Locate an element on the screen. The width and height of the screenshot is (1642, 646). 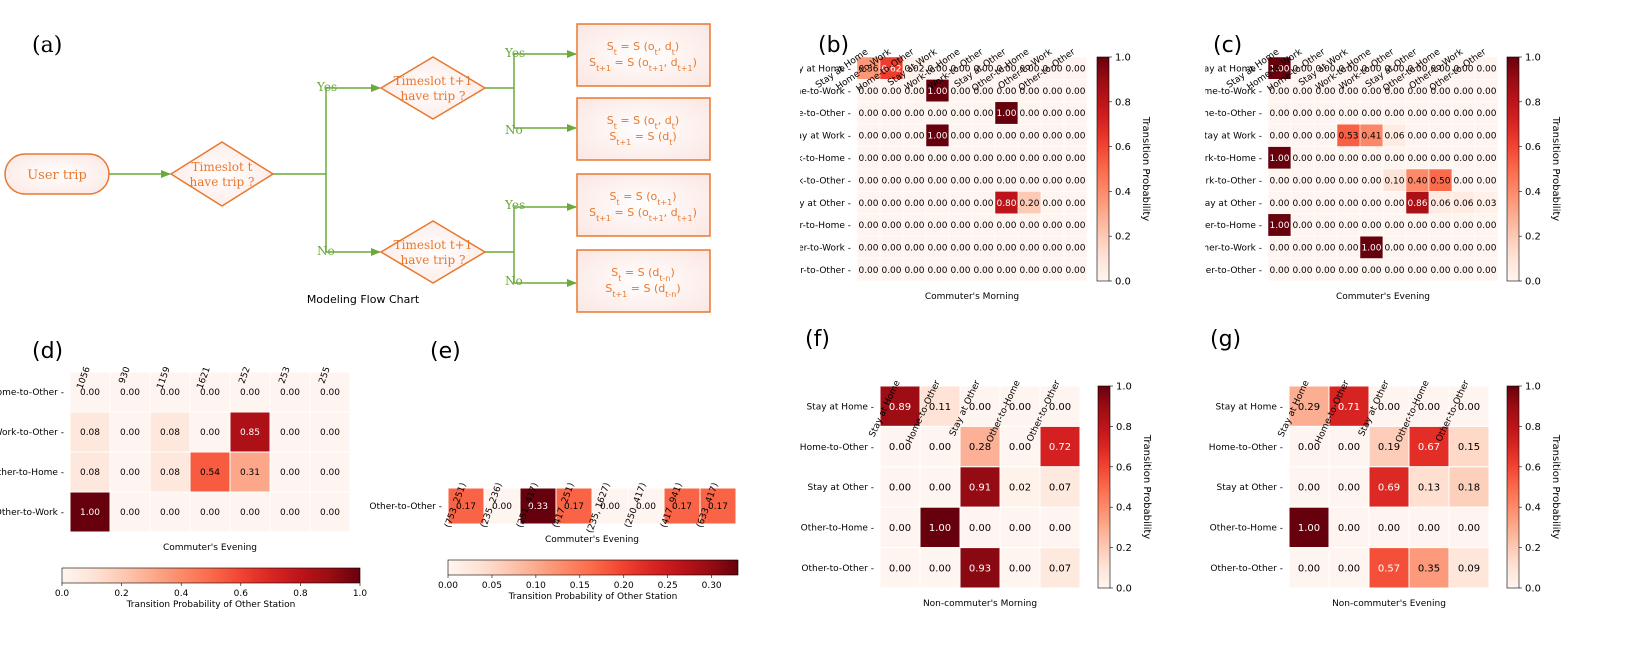
cell-value-label: 0.35 is located at coordinates (1429, 568).